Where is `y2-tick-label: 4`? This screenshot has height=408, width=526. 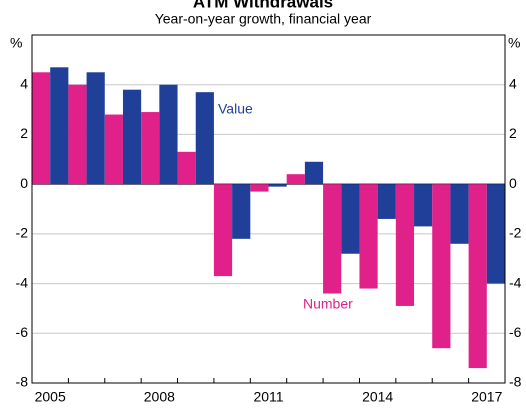 y2-tick-label: 4 is located at coordinates (513, 83).